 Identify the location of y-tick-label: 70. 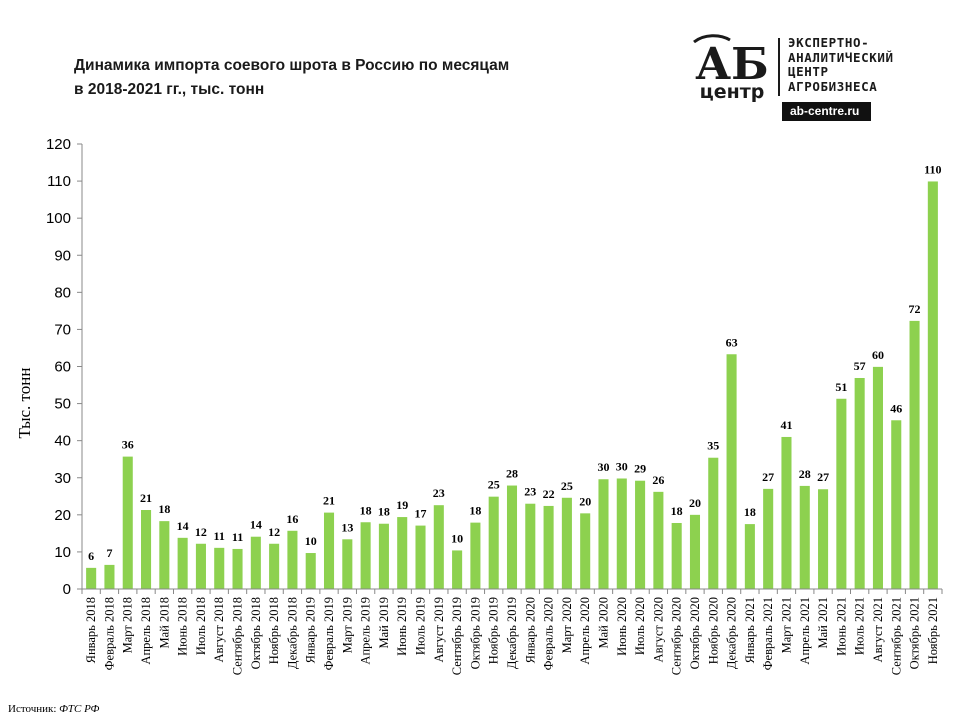
(62, 329).